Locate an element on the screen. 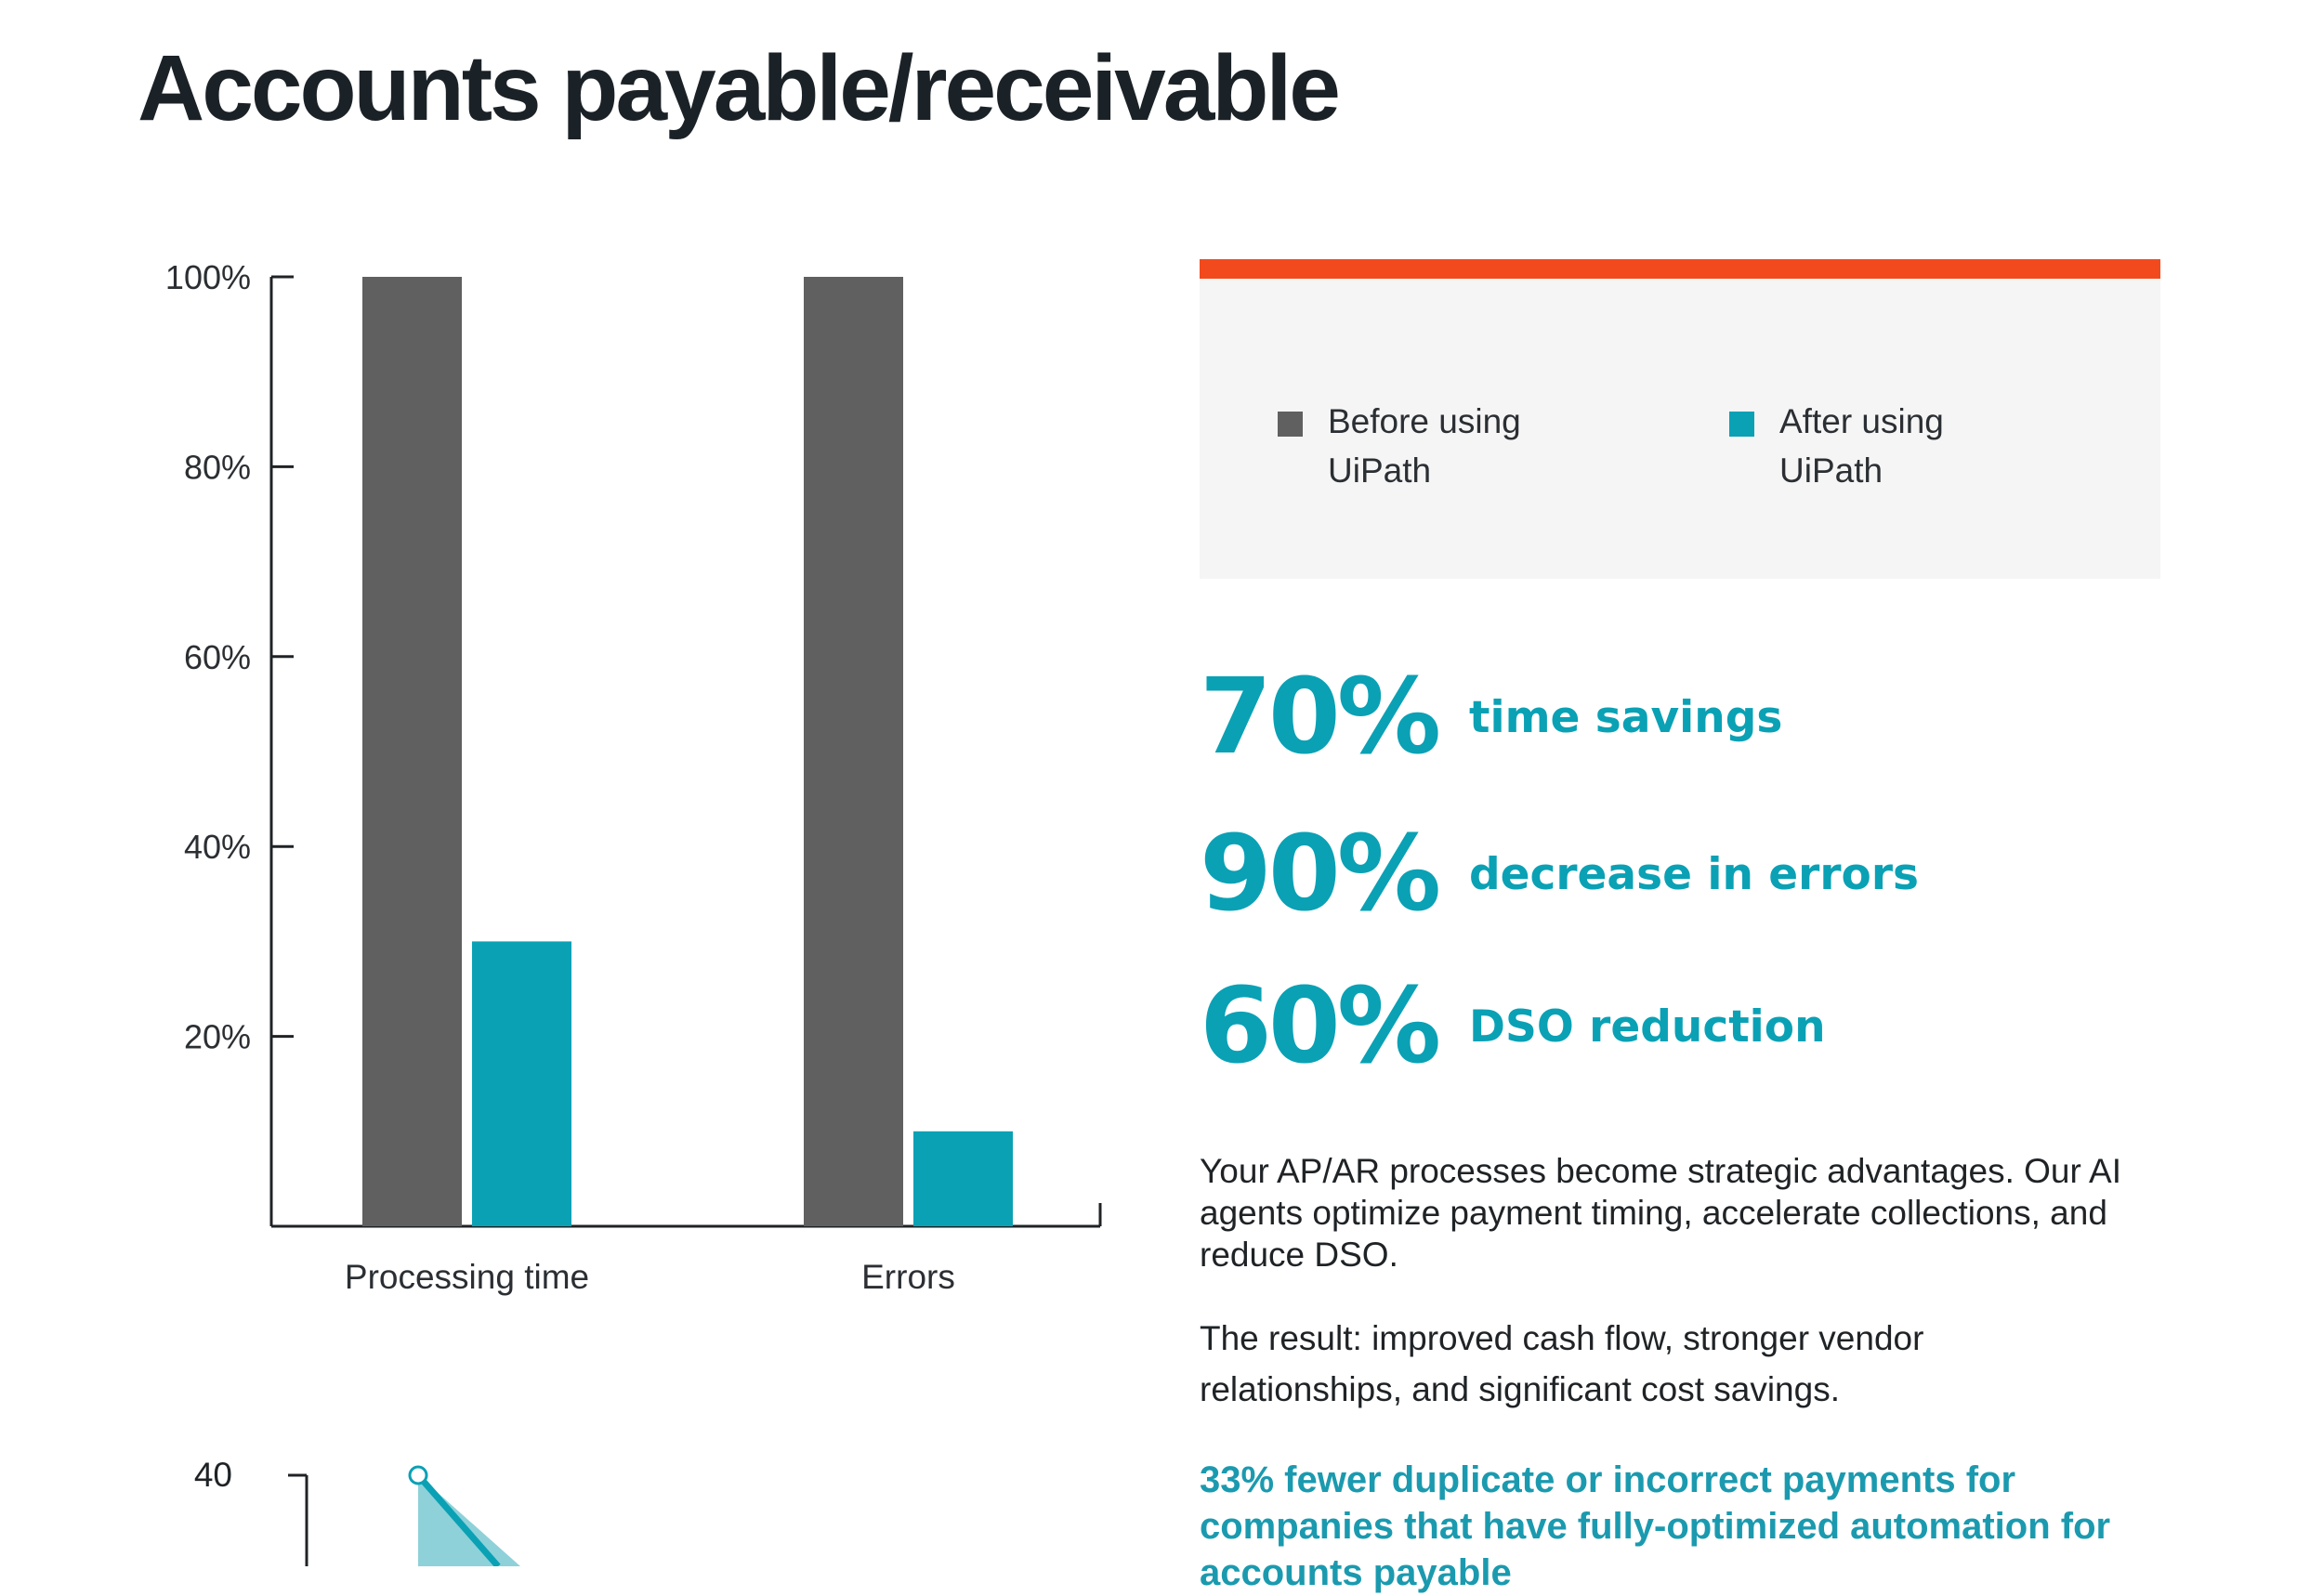  y-tick-label: 20% is located at coordinates (217, 1037).